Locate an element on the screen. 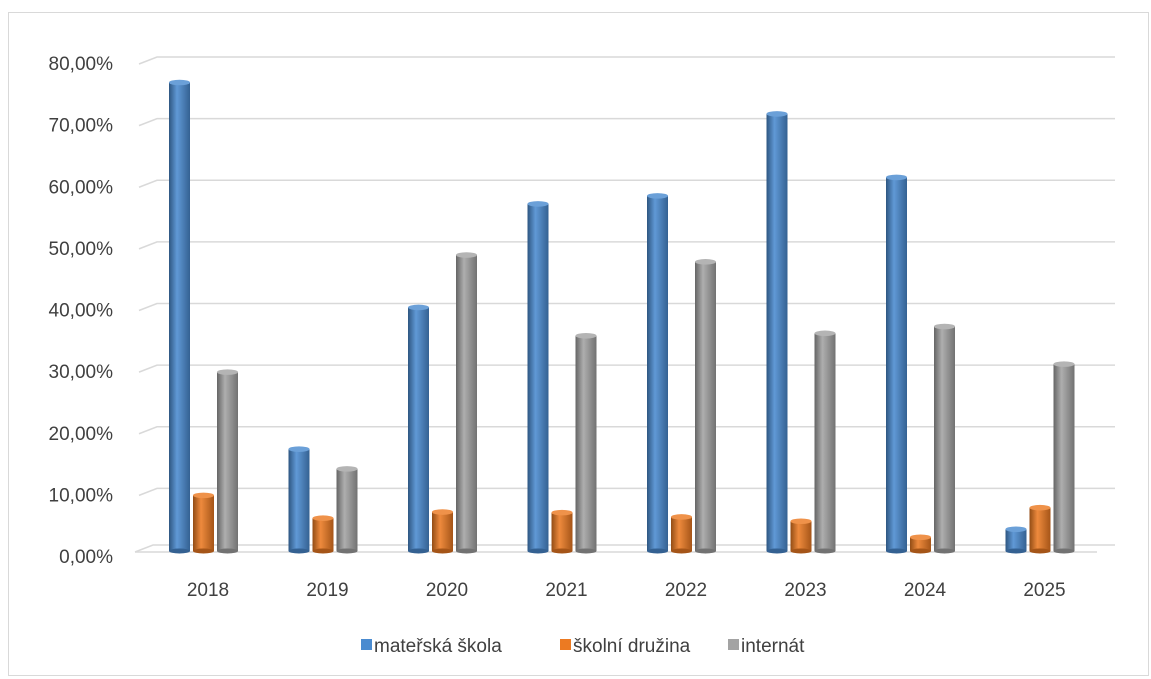 The image size is (1151, 679). legend-label: školní družina is located at coordinates (632, 646).